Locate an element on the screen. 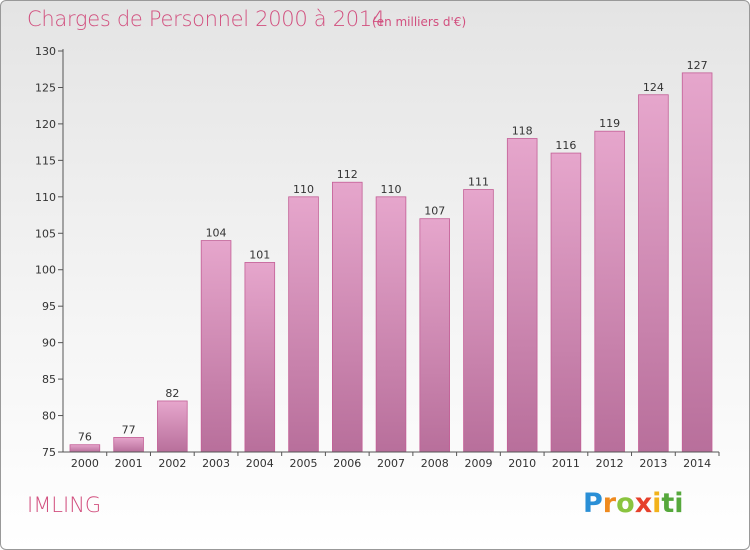 This screenshot has width=750, height=550. value-label-2005: 110 is located at coordinates (303, 189).